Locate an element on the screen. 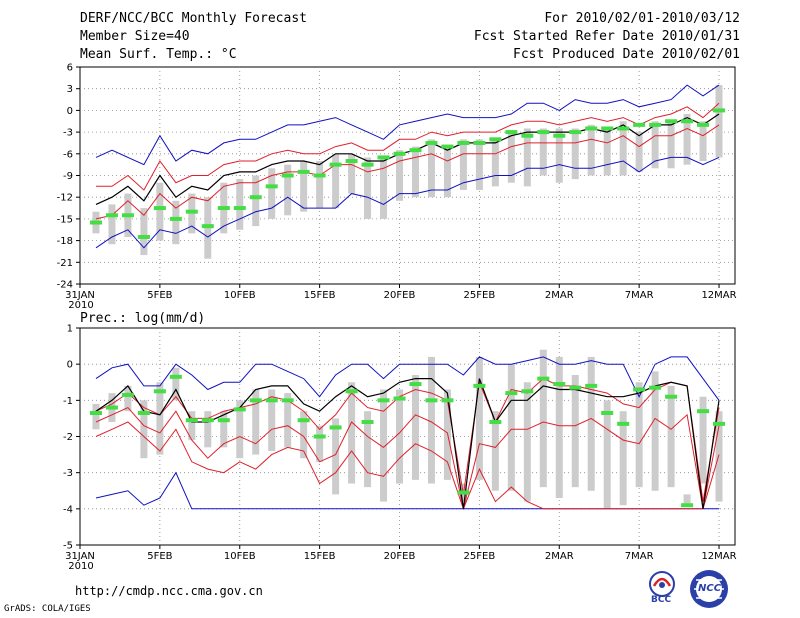  ncc-logo-text: NCC is located at coordinates (710, 588).